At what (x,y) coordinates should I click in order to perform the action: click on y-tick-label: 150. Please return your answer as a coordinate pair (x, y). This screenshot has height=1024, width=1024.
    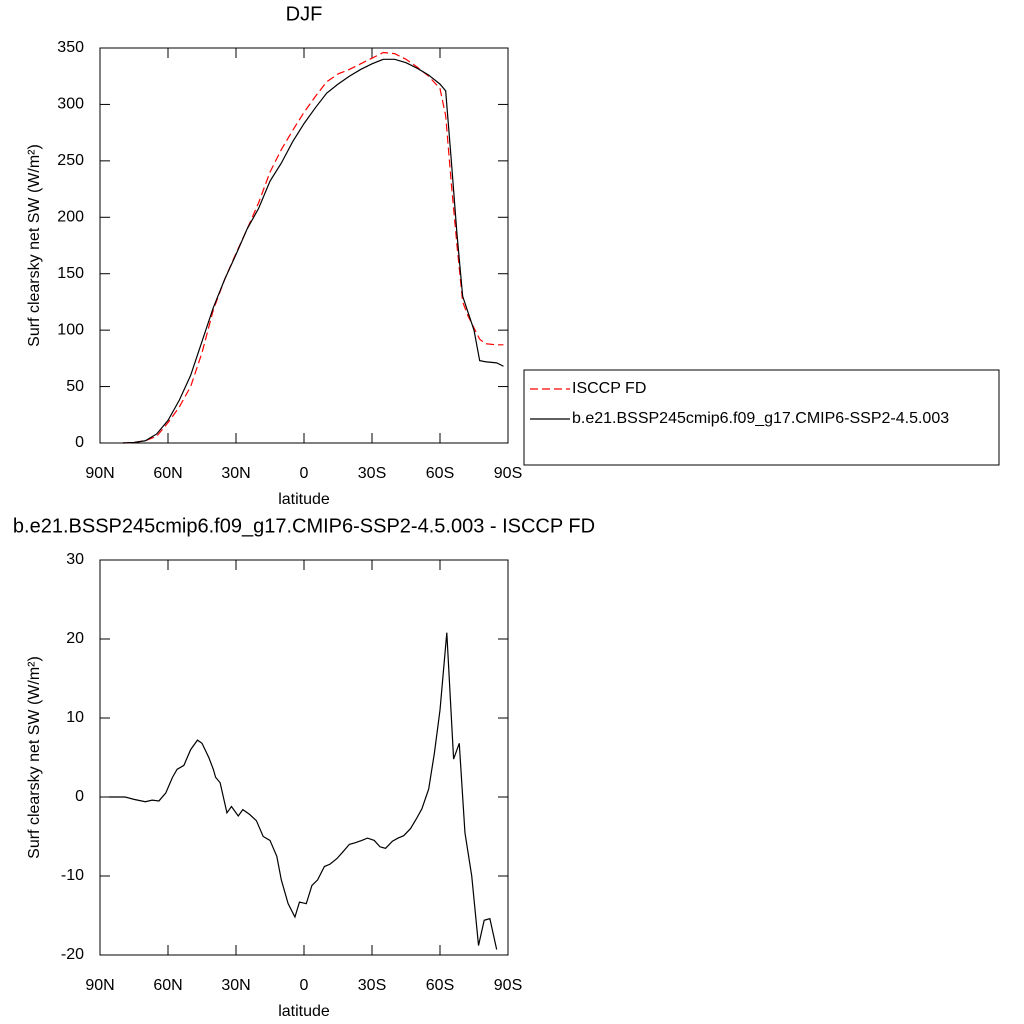
    Looking at the image, I should click on (70, 273).